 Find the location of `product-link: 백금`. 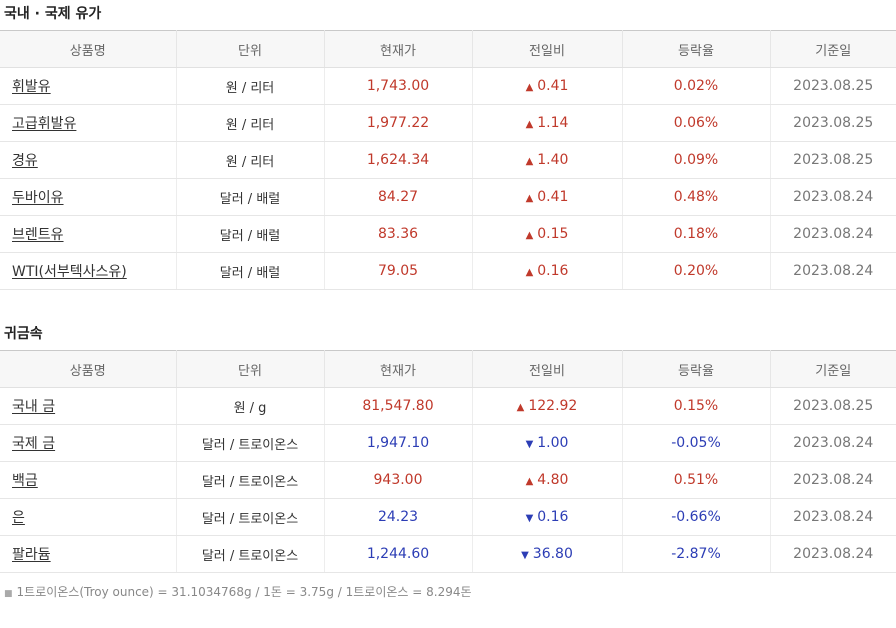

product-link: 백금 is located at coordinates (25, 481).